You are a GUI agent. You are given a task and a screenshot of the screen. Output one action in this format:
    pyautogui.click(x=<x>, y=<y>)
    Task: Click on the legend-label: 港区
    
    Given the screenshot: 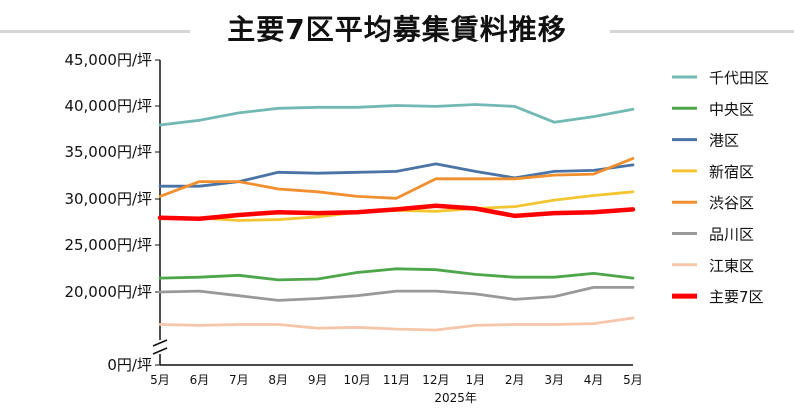 What is the action you would take?
    pyautogui.click(x=724, y=141)
    